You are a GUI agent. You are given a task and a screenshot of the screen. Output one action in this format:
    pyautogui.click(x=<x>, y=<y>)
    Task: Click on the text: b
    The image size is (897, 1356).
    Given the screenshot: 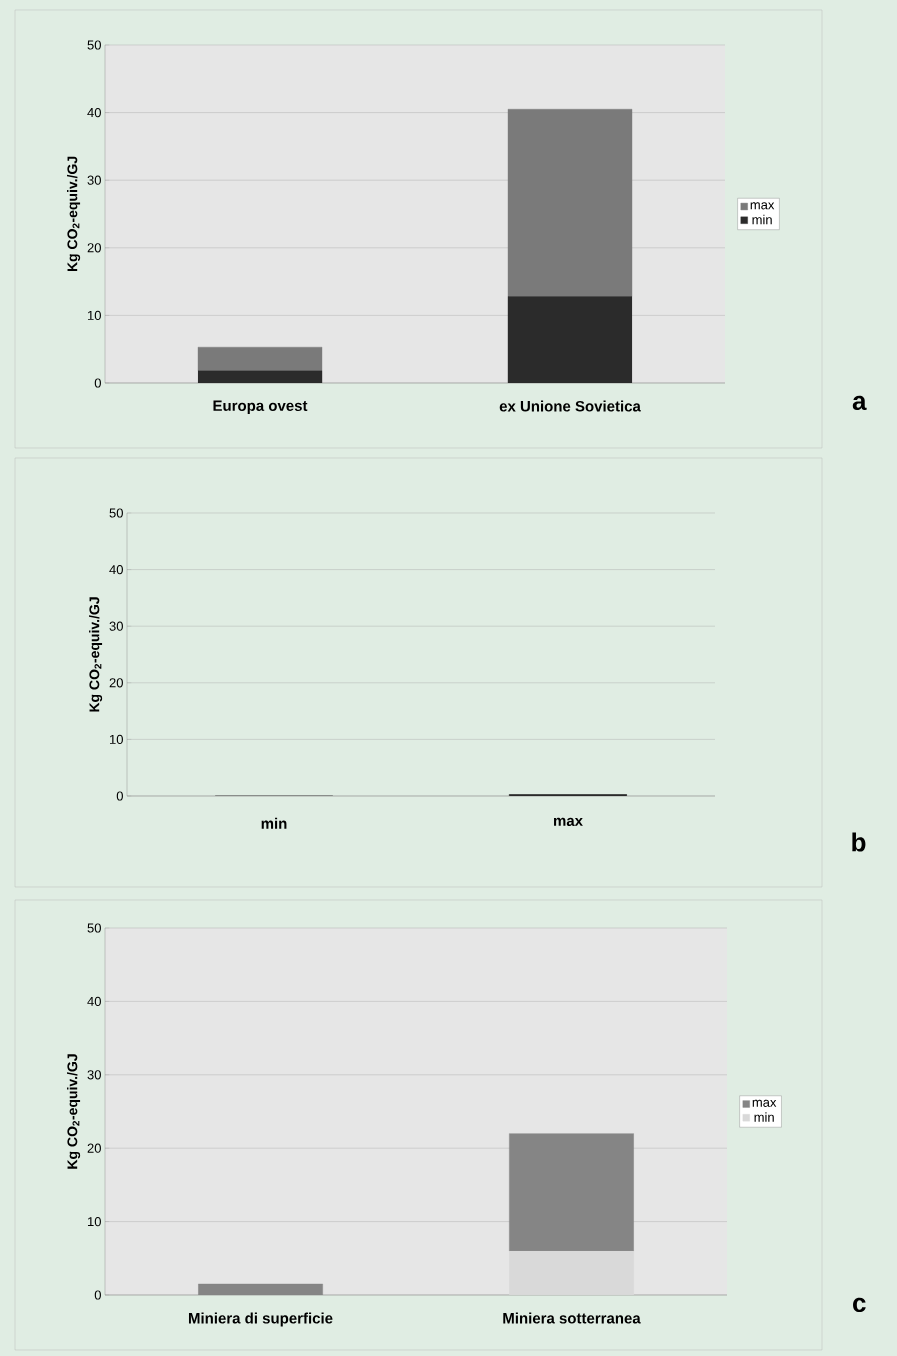 What is the action you would take?
    pyautogui.click(x=859, y=842)
    